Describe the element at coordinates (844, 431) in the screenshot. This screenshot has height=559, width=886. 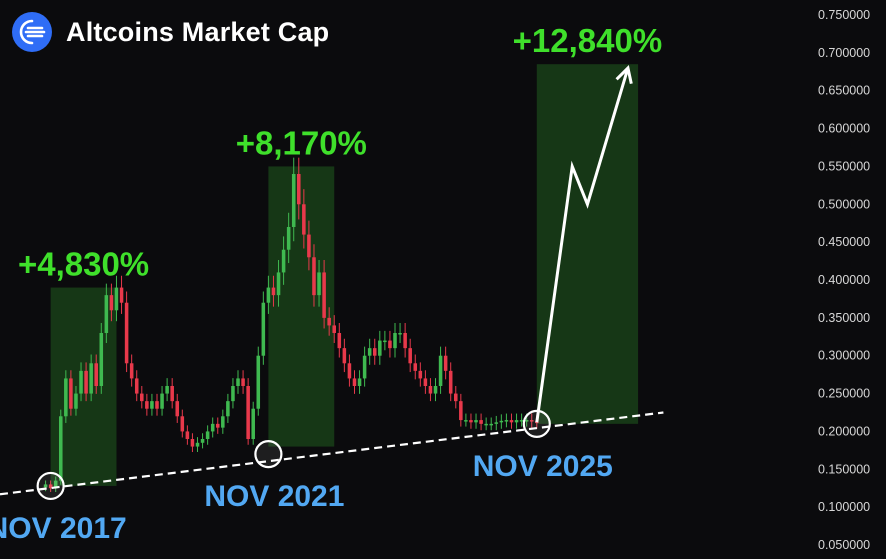
I see `y-tick-label: 0.200000` at that location.